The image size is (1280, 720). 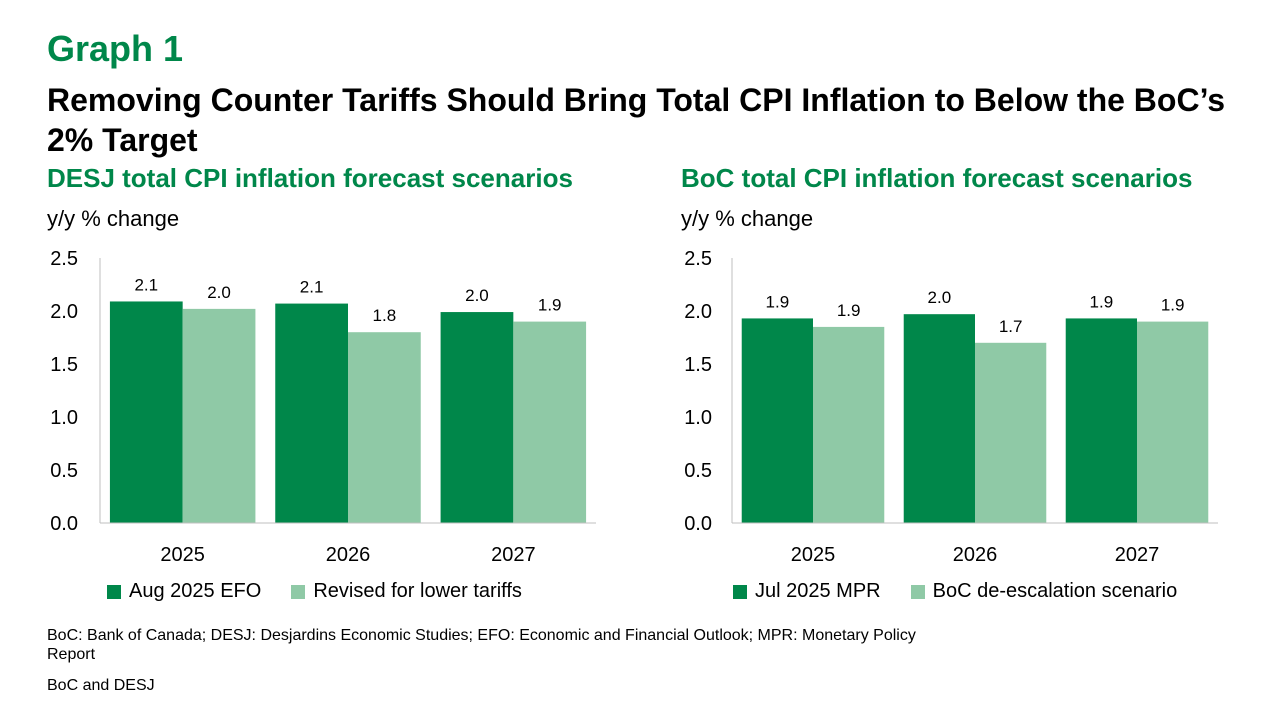 I want to click on legend-label: Revised for lower tariffs, so click(x=417, y=591).